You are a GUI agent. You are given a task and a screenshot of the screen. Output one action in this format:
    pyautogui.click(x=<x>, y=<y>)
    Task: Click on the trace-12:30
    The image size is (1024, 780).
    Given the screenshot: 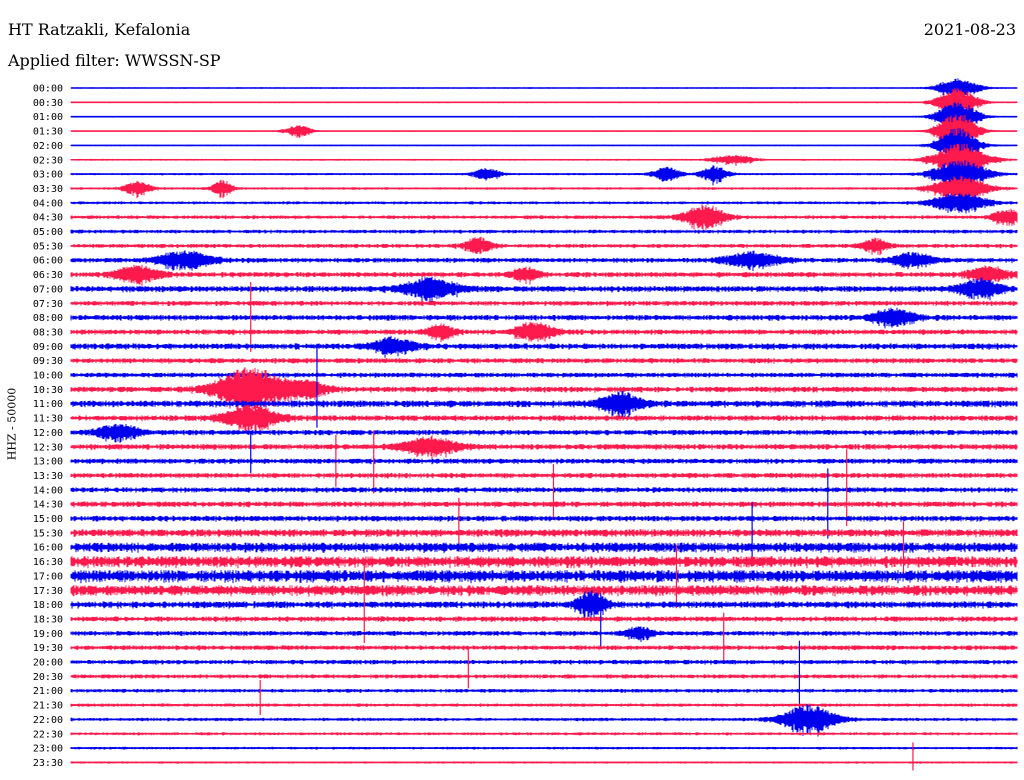 What is the action you would take?
    pyautogui.click(x=544, y=448)
    